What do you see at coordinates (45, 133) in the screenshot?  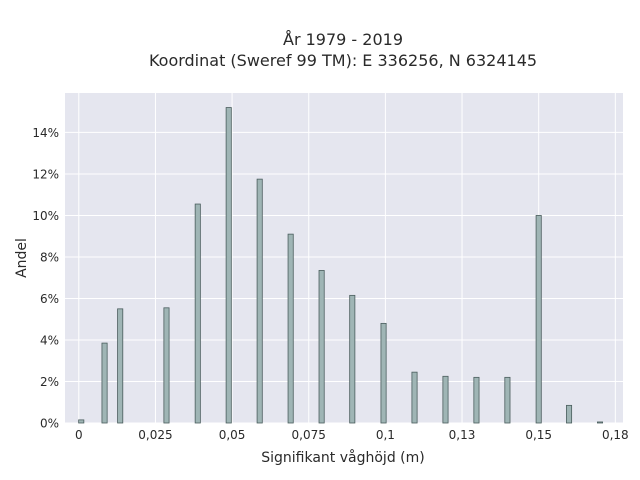 I see `y-tick-label: 14%` at bounding box center [45, 133].